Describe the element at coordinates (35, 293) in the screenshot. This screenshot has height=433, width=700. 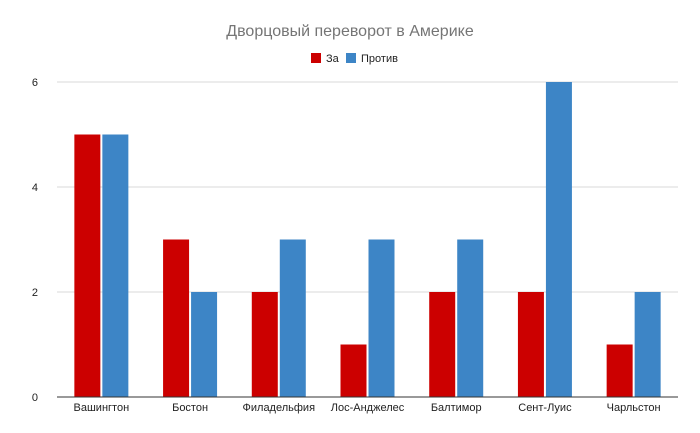
I see `y-tick-label: 2` at that location.